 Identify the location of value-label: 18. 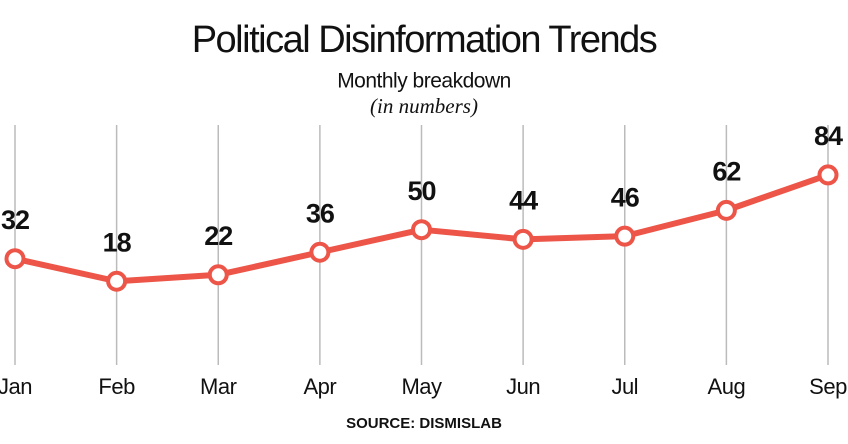
(117, 242).